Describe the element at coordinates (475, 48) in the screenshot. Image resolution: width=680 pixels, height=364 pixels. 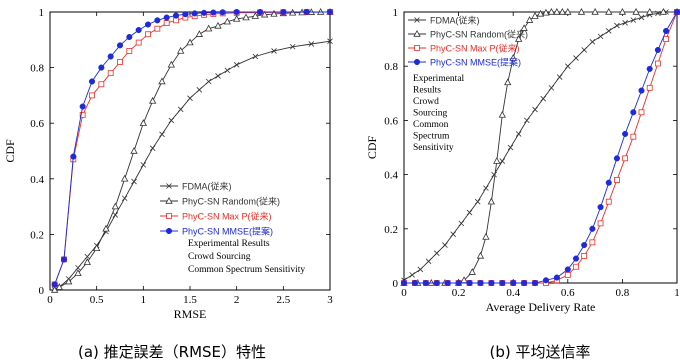
I see `legend-label: PhyC-SN Max P(従来)` at that location.